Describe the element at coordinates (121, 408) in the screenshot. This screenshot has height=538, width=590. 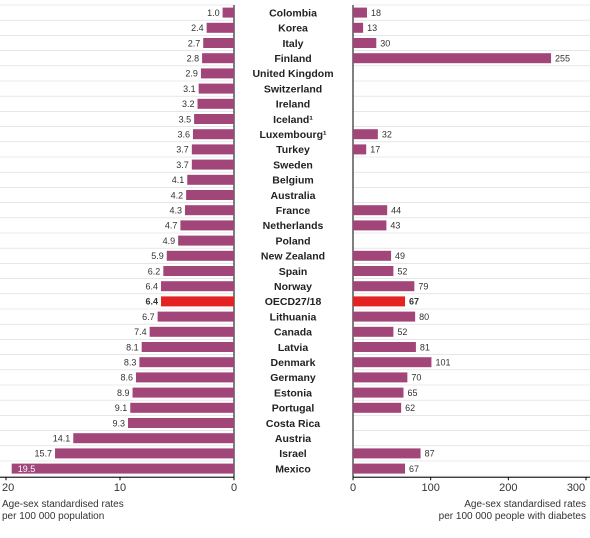
I see `left-value-label: 9.1` at that location.